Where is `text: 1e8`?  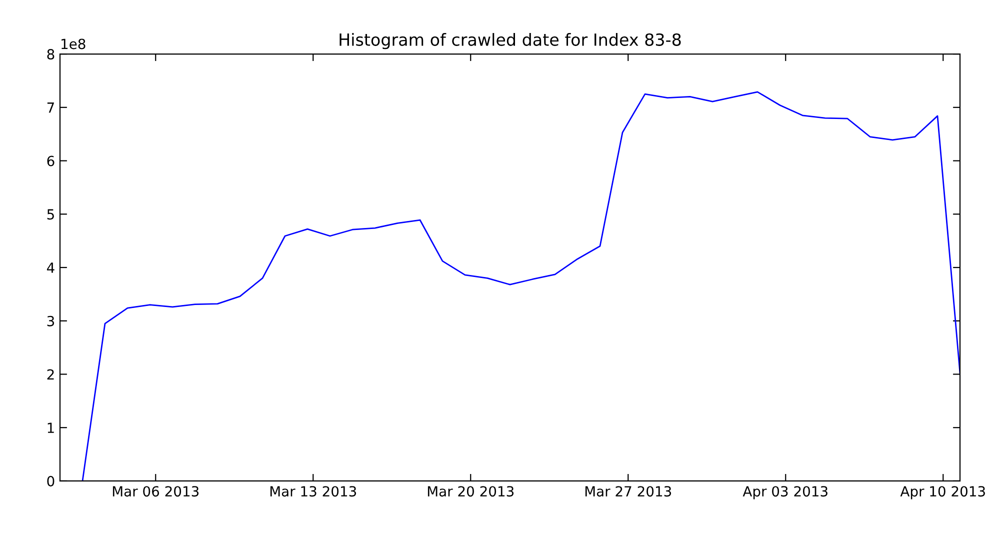 text: 1e8 is located at coordinates (74, 44).